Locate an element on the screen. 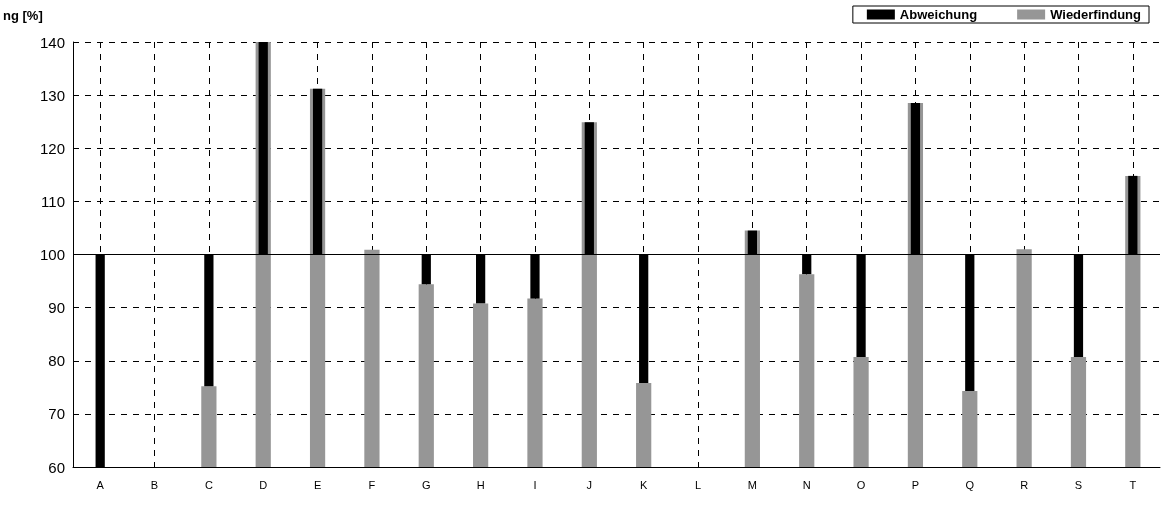 The width and height of the screenshot is (1169, 531). y-tick-label: 70 is located at coordinates (56, 414).